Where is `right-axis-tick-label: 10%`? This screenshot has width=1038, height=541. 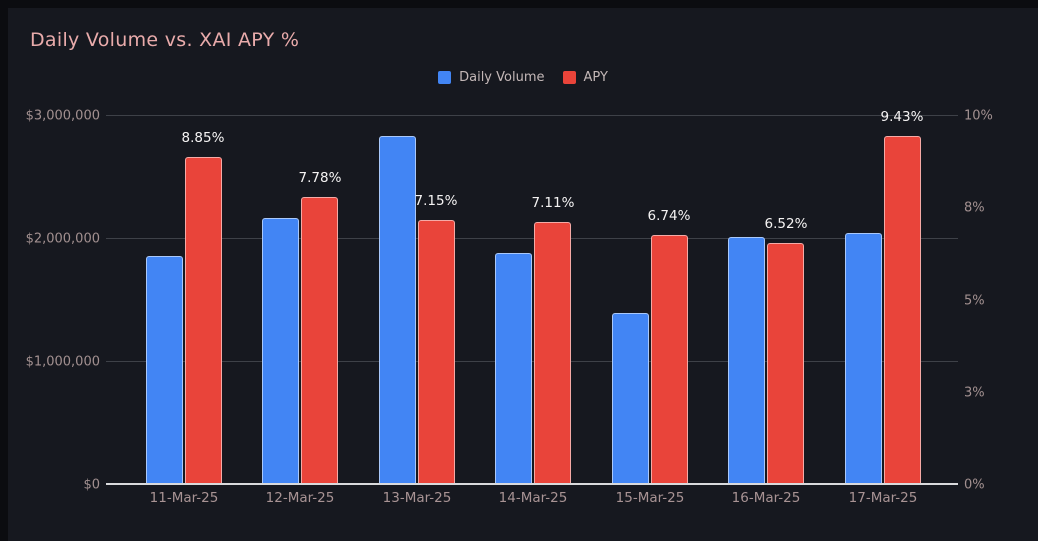
right-axis-tick-label: 10% is located at coordinates (978, 116).